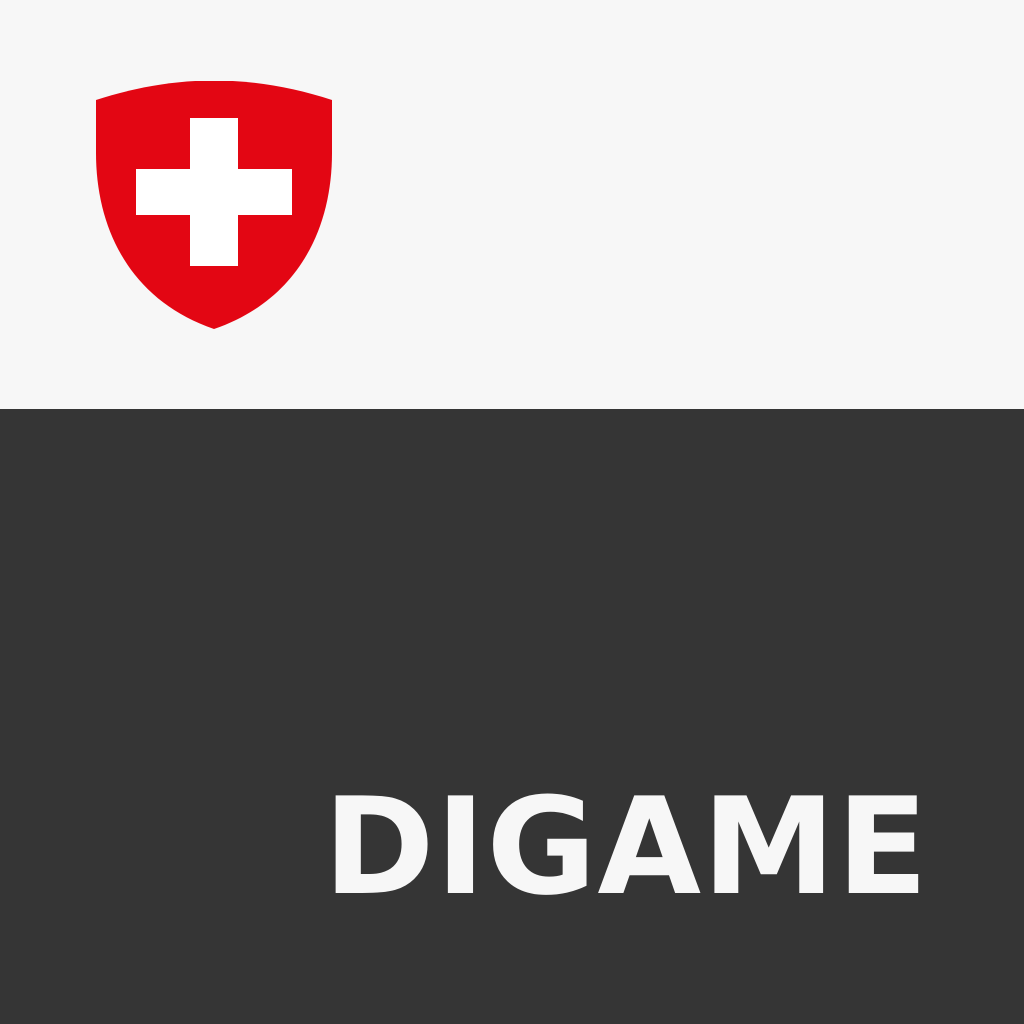 This screenshot has width=1024, height=1024. I want to click on cross-horizontal-bar, so click(214, 192).